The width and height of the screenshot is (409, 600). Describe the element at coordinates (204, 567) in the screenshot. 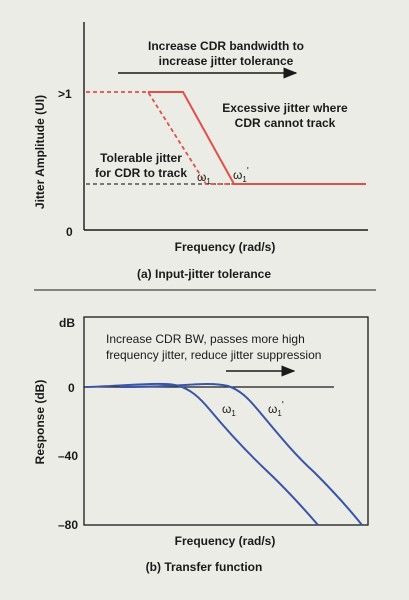

I see `panel-b-caption: (b) Transfer function` at that location.